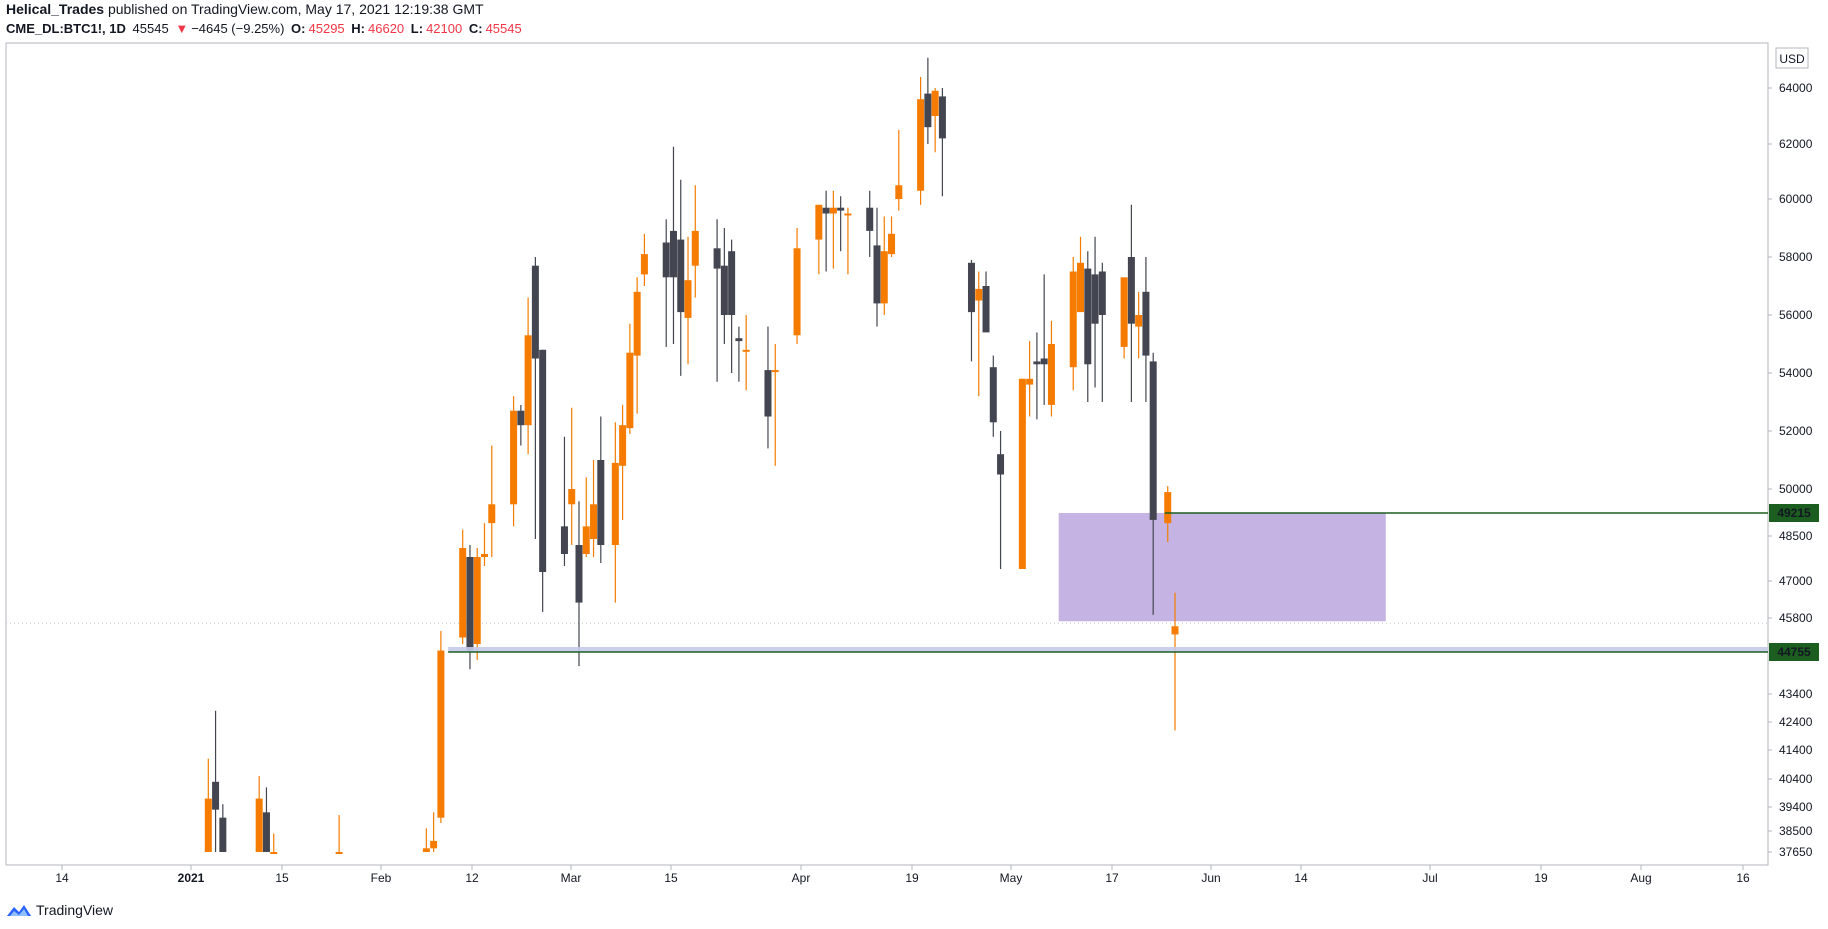  I want to click on level-price-label: 49215, so click(1794, 513).